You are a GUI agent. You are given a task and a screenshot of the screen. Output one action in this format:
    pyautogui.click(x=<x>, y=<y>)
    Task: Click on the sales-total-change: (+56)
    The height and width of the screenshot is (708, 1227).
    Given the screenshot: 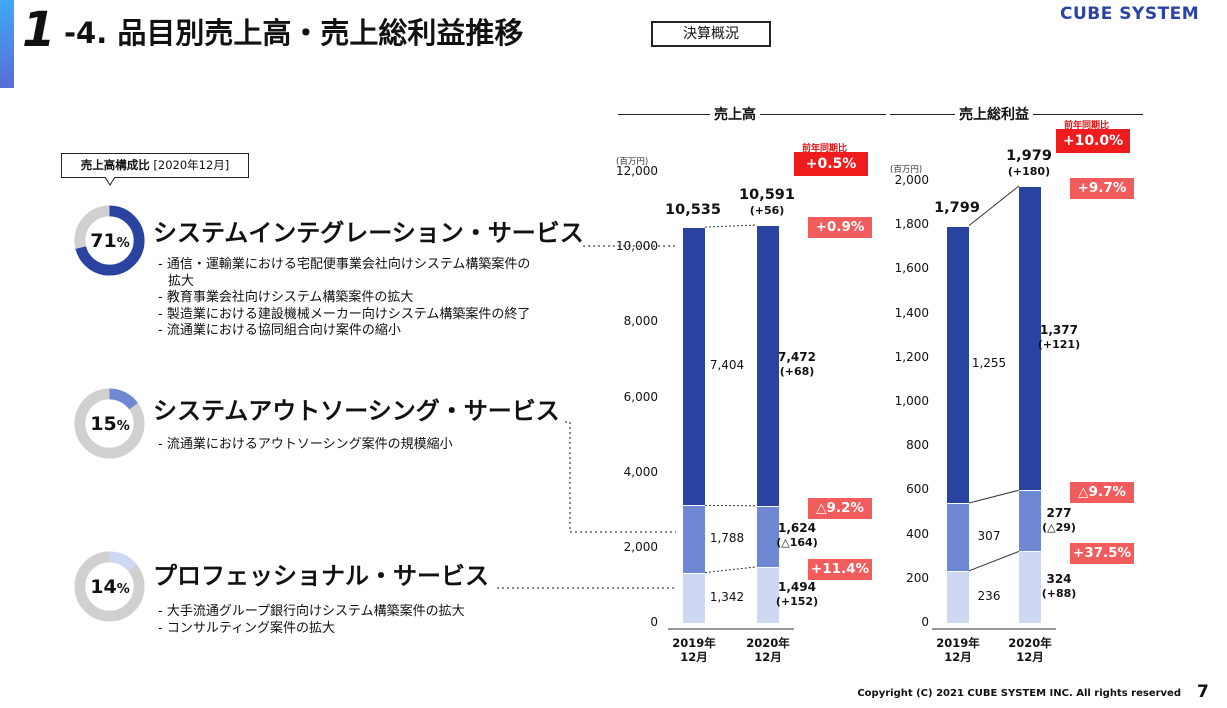 What is the action you would take?
    pyautogui.click(x=767, y=210)
    